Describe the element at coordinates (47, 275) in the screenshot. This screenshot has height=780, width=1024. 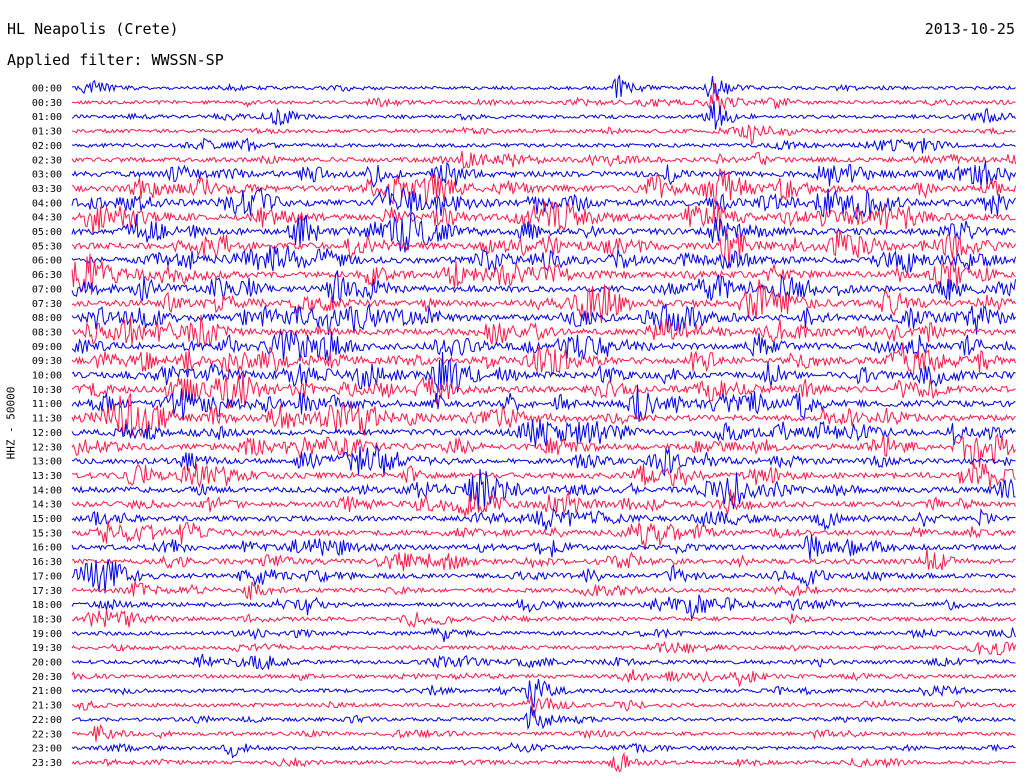
I see `time-tick-label: 06:30` at that location.